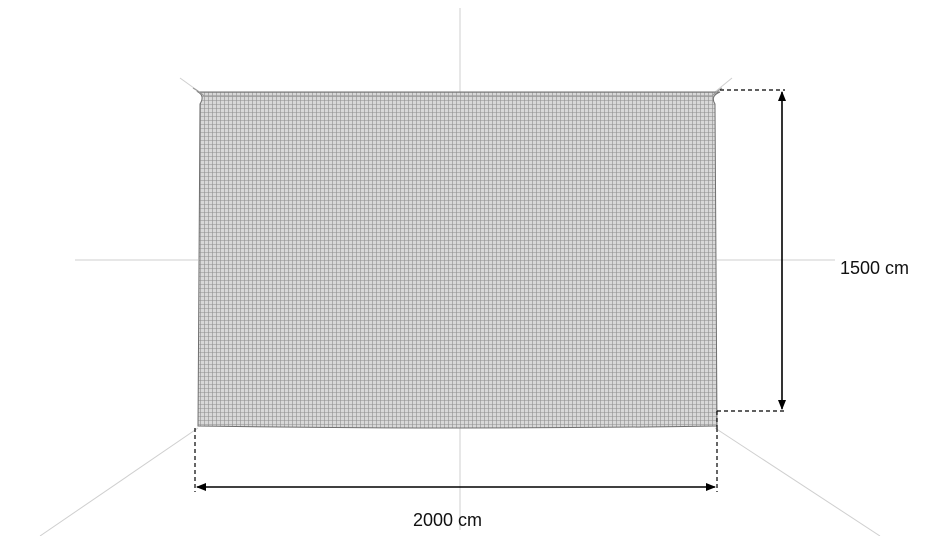  Describe the element at coordinates (751, 258) in the screenshot. I see `height-dimension` at that location.